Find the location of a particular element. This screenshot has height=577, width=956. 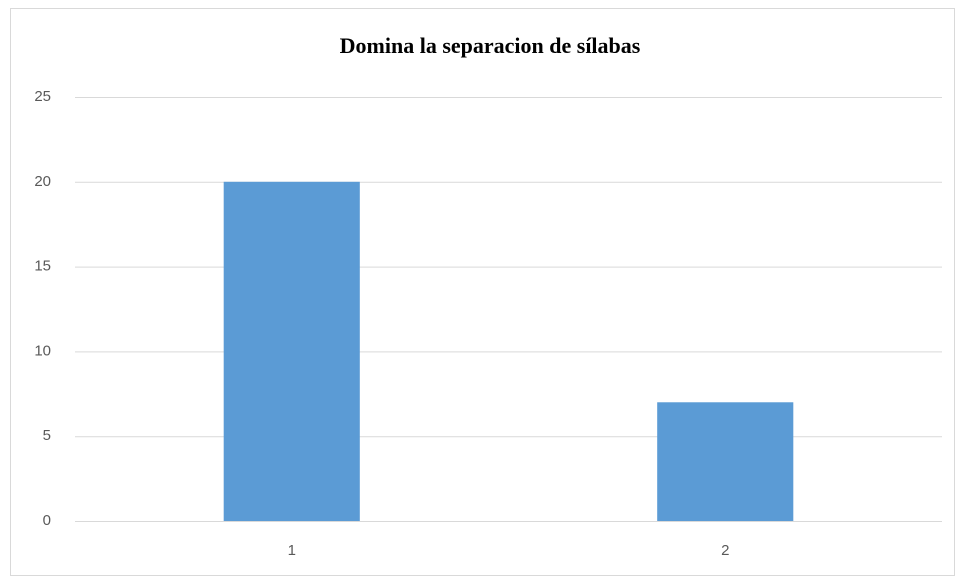

y-tick-label: 20 is located at coordinates (42, 181).